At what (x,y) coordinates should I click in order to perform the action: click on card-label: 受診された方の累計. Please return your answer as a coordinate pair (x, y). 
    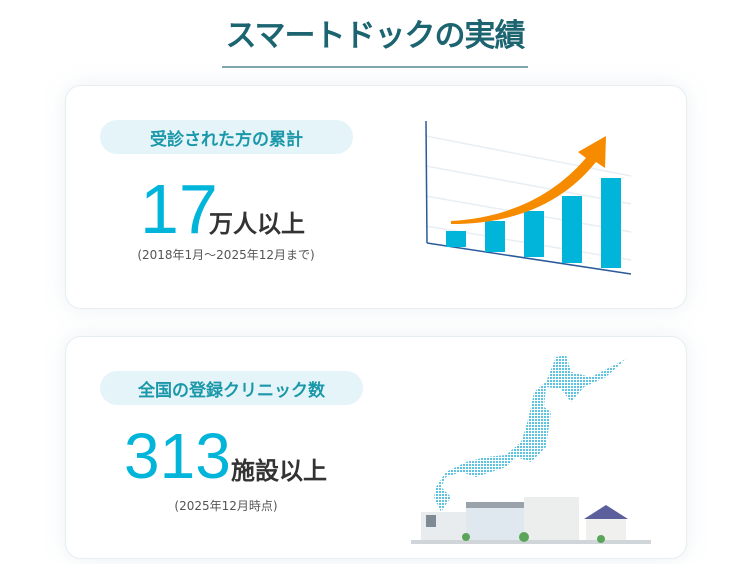
    Looking at the image, I should click on (226, 137).